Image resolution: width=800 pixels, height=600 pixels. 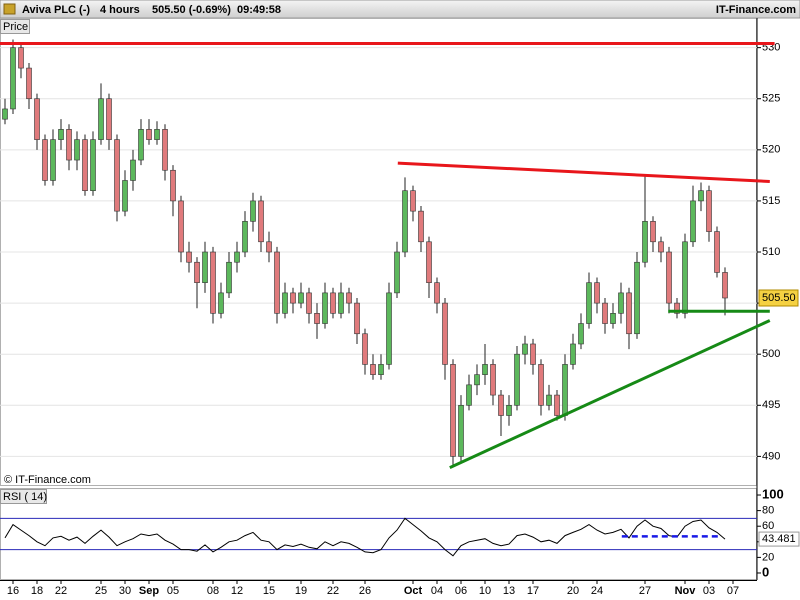 What do you see at coordinates (15, 27) in the screenshot?
I see `price-label: Price` at bounding box center [15, 27].